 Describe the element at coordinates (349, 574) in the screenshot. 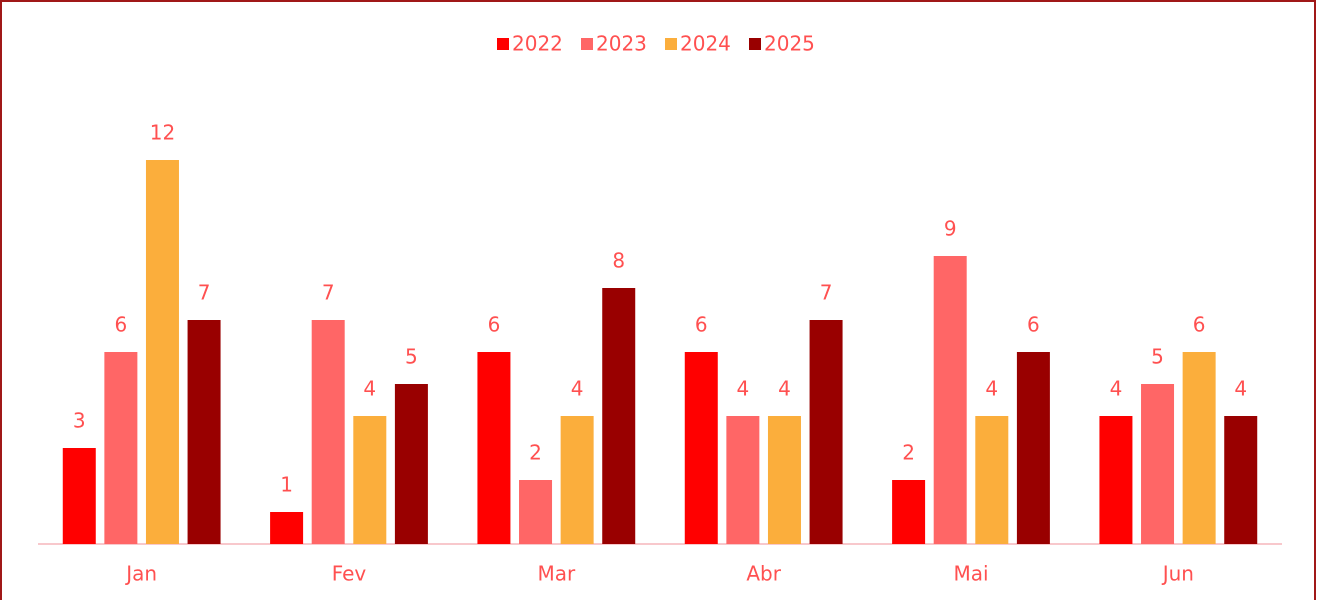

I see `x-tick-label: Fev` at that location.